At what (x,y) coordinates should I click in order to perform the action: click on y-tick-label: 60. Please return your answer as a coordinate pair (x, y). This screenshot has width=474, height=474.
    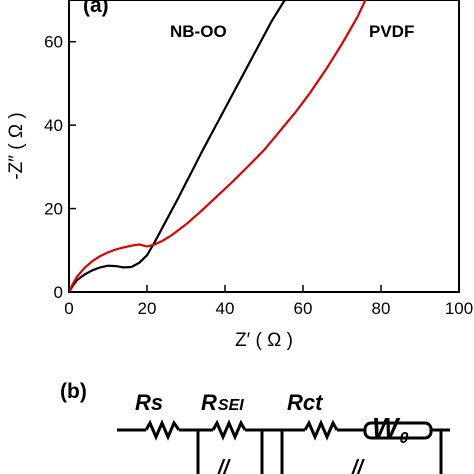
    Looking at the image, I should click on (53, 42).